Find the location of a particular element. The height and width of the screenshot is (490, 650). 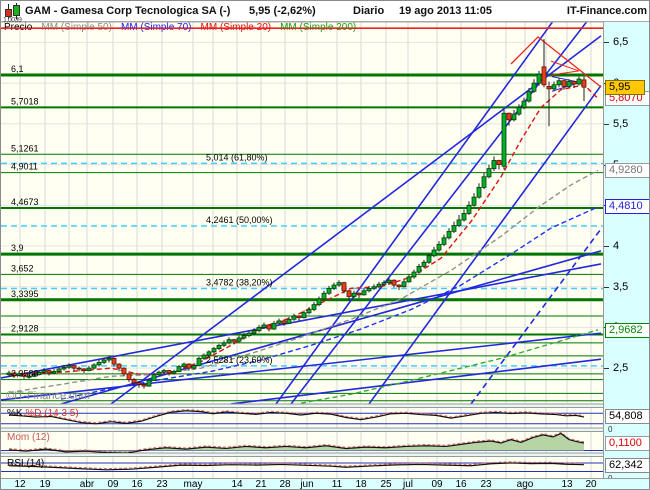

legend-ma-item: MM (Simple 20) is located at coordinates (236, 27).